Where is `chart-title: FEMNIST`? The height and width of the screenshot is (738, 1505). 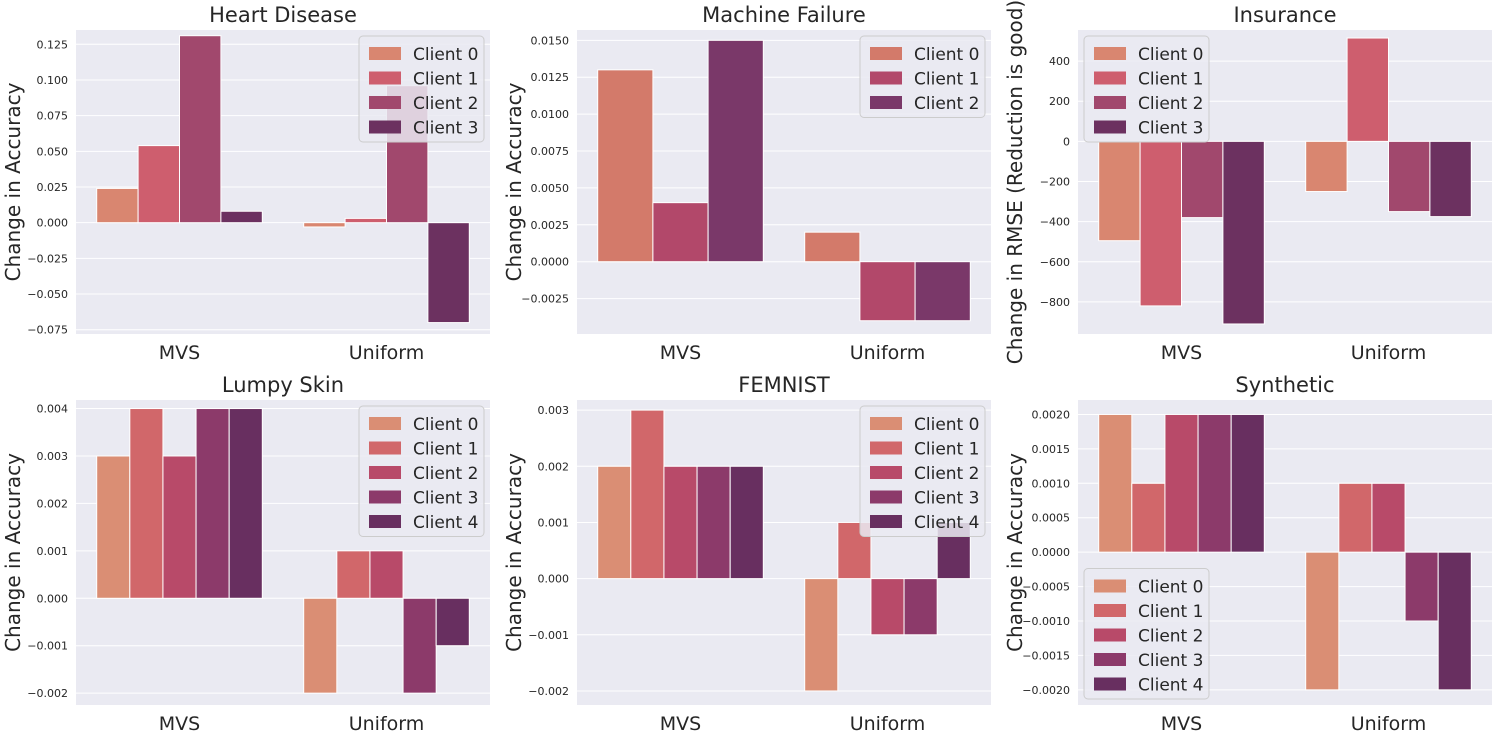
chart-title: FEMNIST is located at coordinates (784, 385).